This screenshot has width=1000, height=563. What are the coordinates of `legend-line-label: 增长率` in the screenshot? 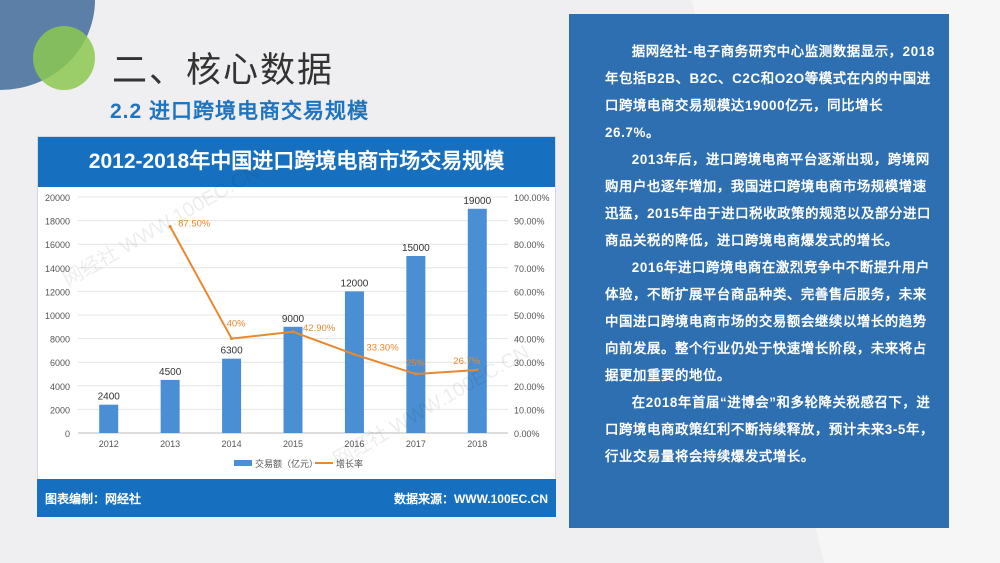 It's located at (349, 463).